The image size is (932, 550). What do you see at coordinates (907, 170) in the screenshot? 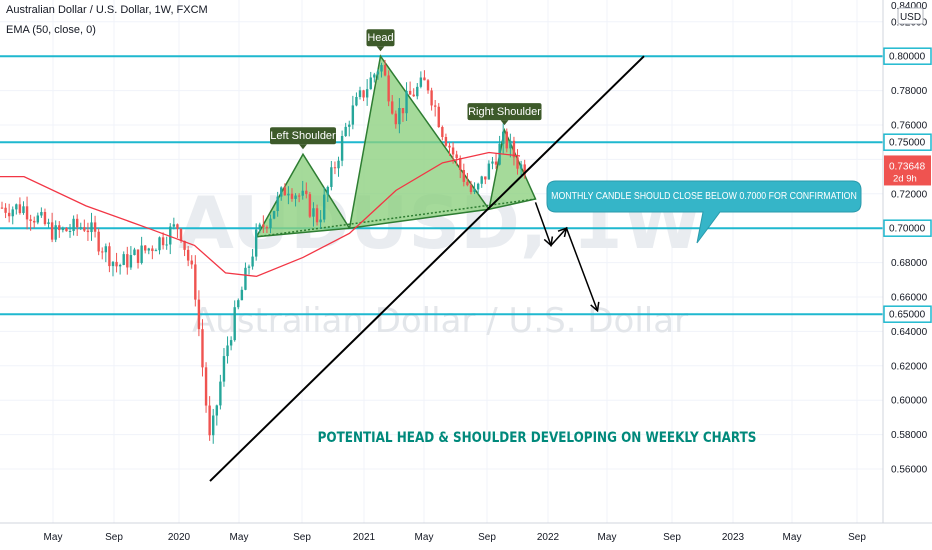
I see `last-price-box` at bounding box center [907, 170].